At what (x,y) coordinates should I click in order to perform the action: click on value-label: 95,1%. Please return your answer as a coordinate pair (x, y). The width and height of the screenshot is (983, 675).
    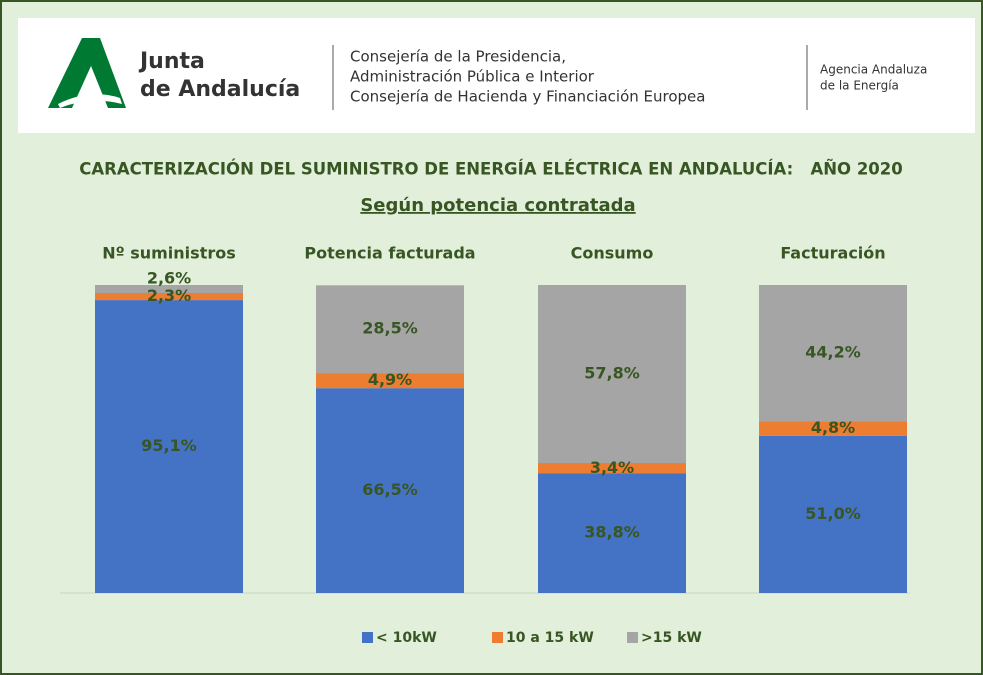
    Looking at the image, I should click on (169, 445).